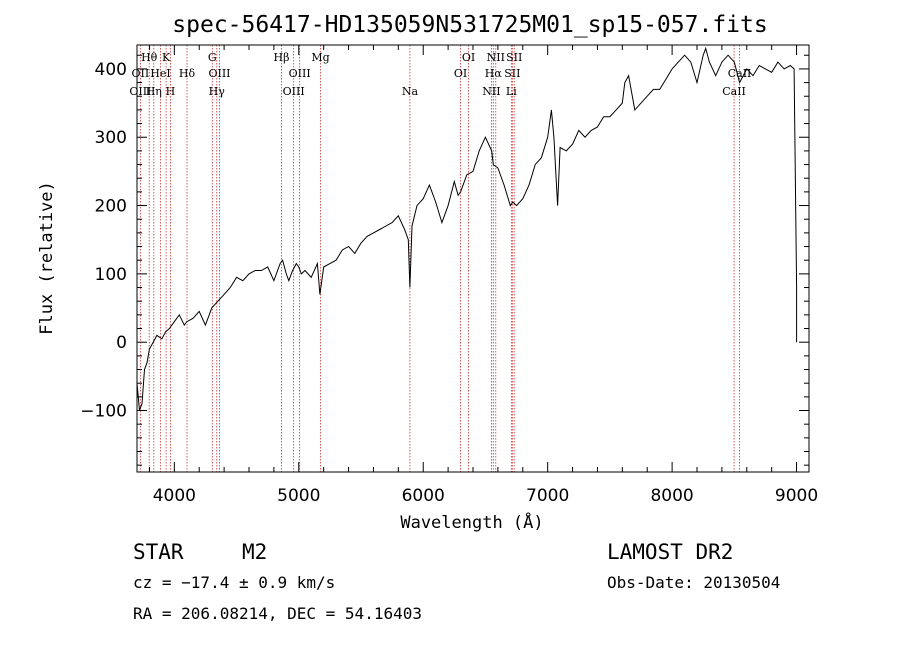 The width and height of the screenshot is (900, 649). Describe the element at coordinates (671, 496) in the screenshot. I see `x-tick-label: 8000` at that location.